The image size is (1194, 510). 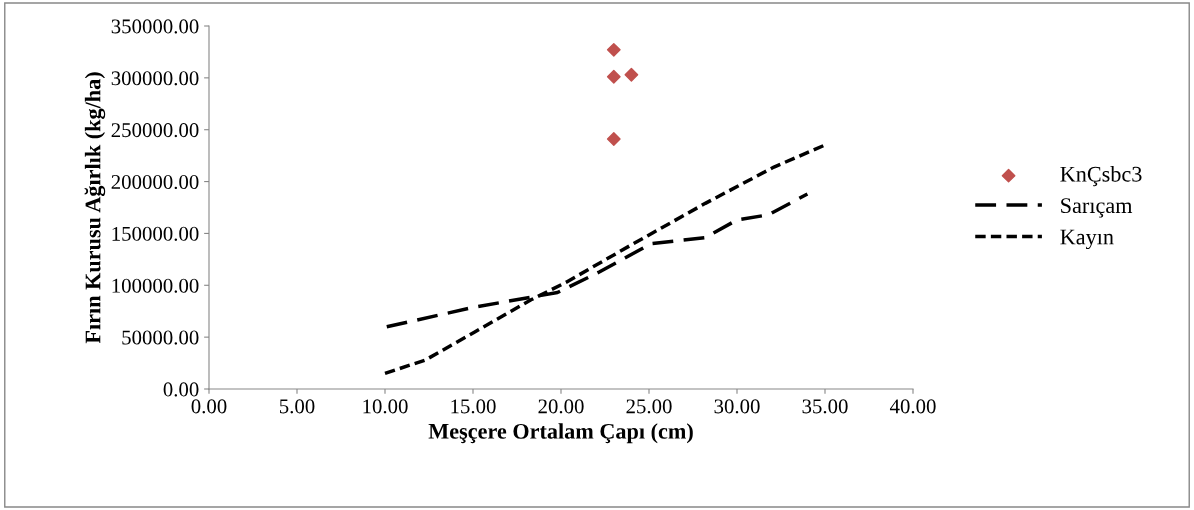 I want to click on x-axis-title: Meşçere Ortalam Çapı (cm), so click(x=560, y=433).